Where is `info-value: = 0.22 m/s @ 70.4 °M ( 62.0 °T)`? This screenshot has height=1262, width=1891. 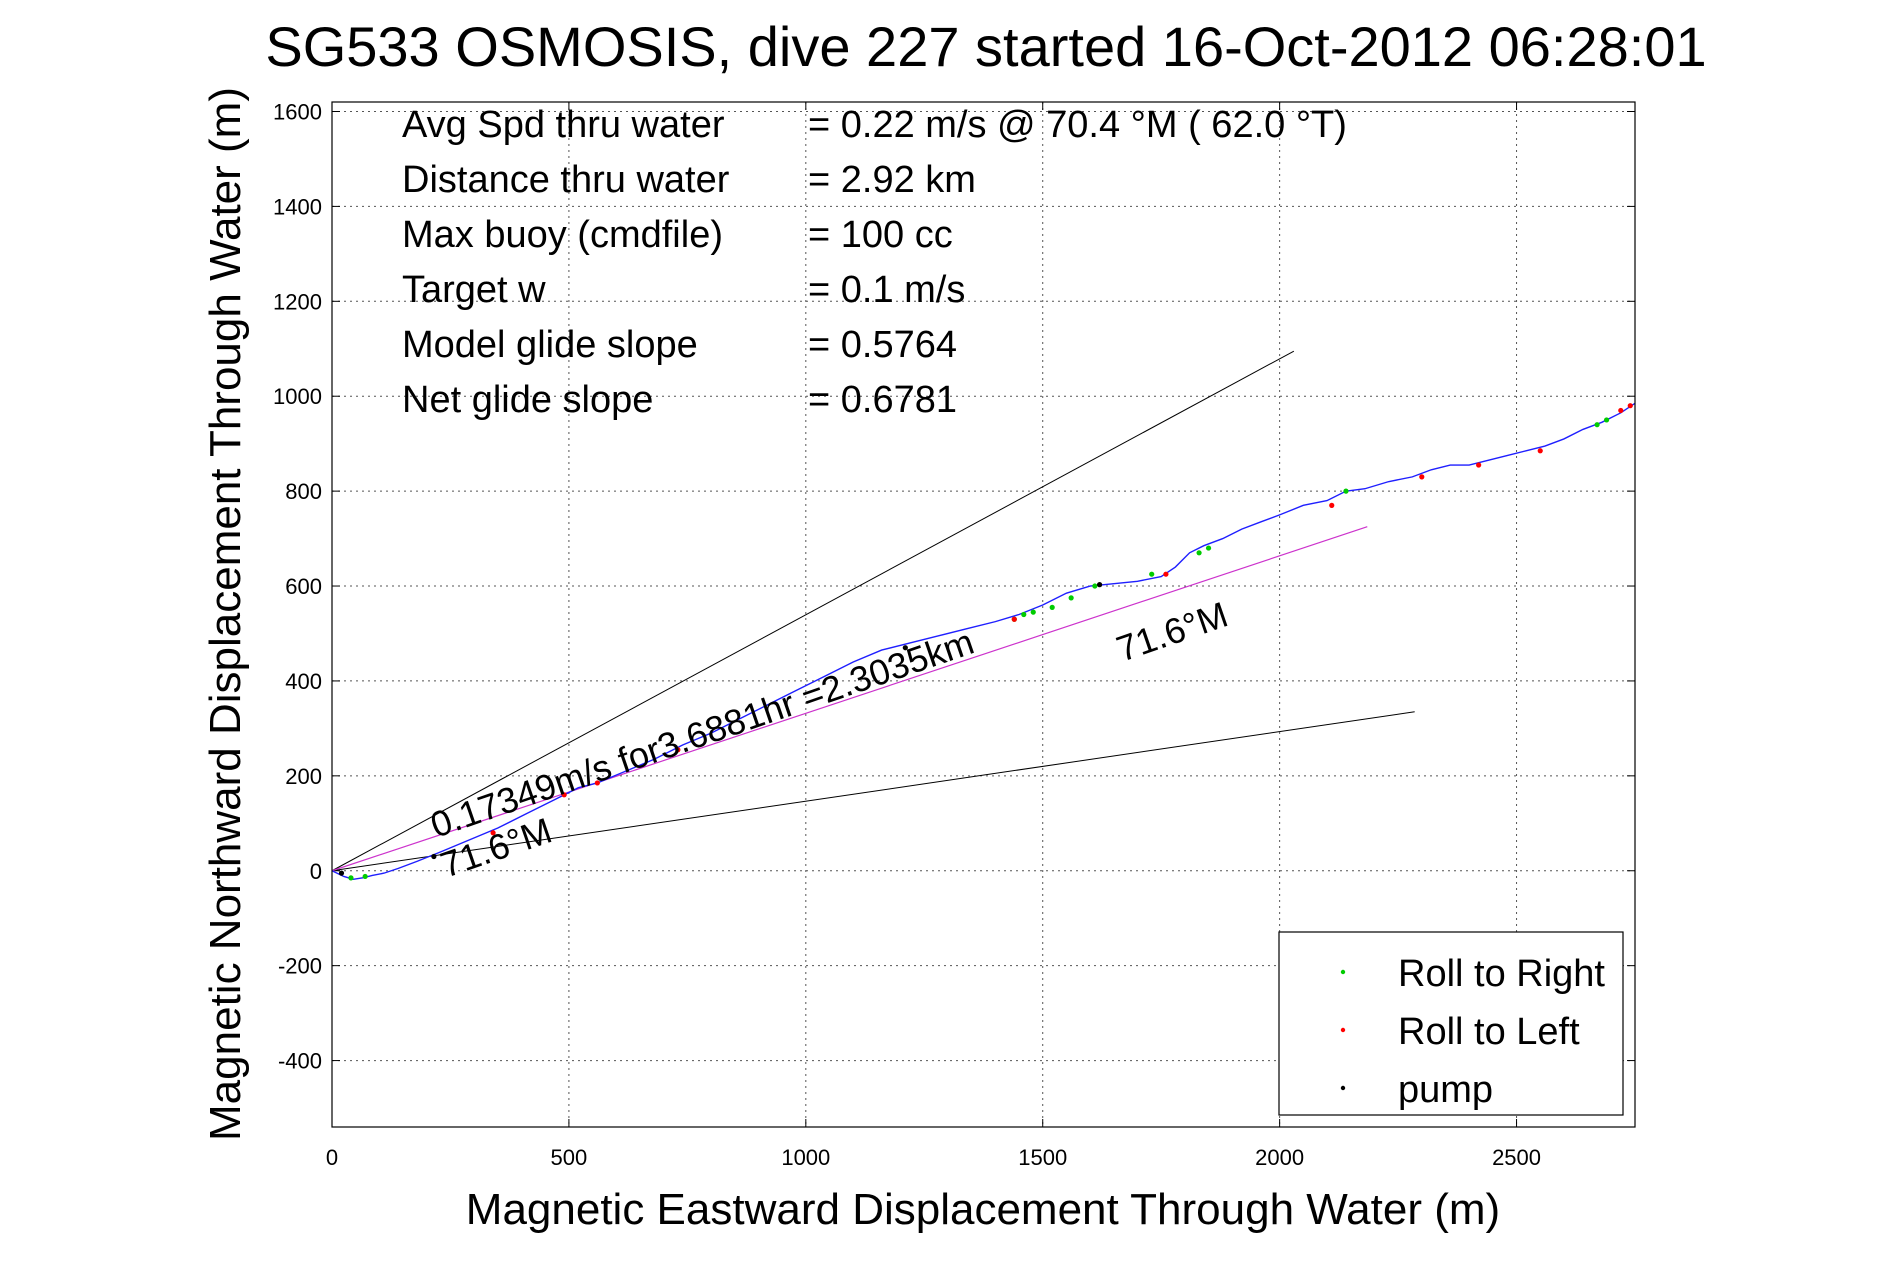
info-value: = 0.22 m/s @ 70.4 °M ( 62.0 °T) is located at coordinates (1077, 125).